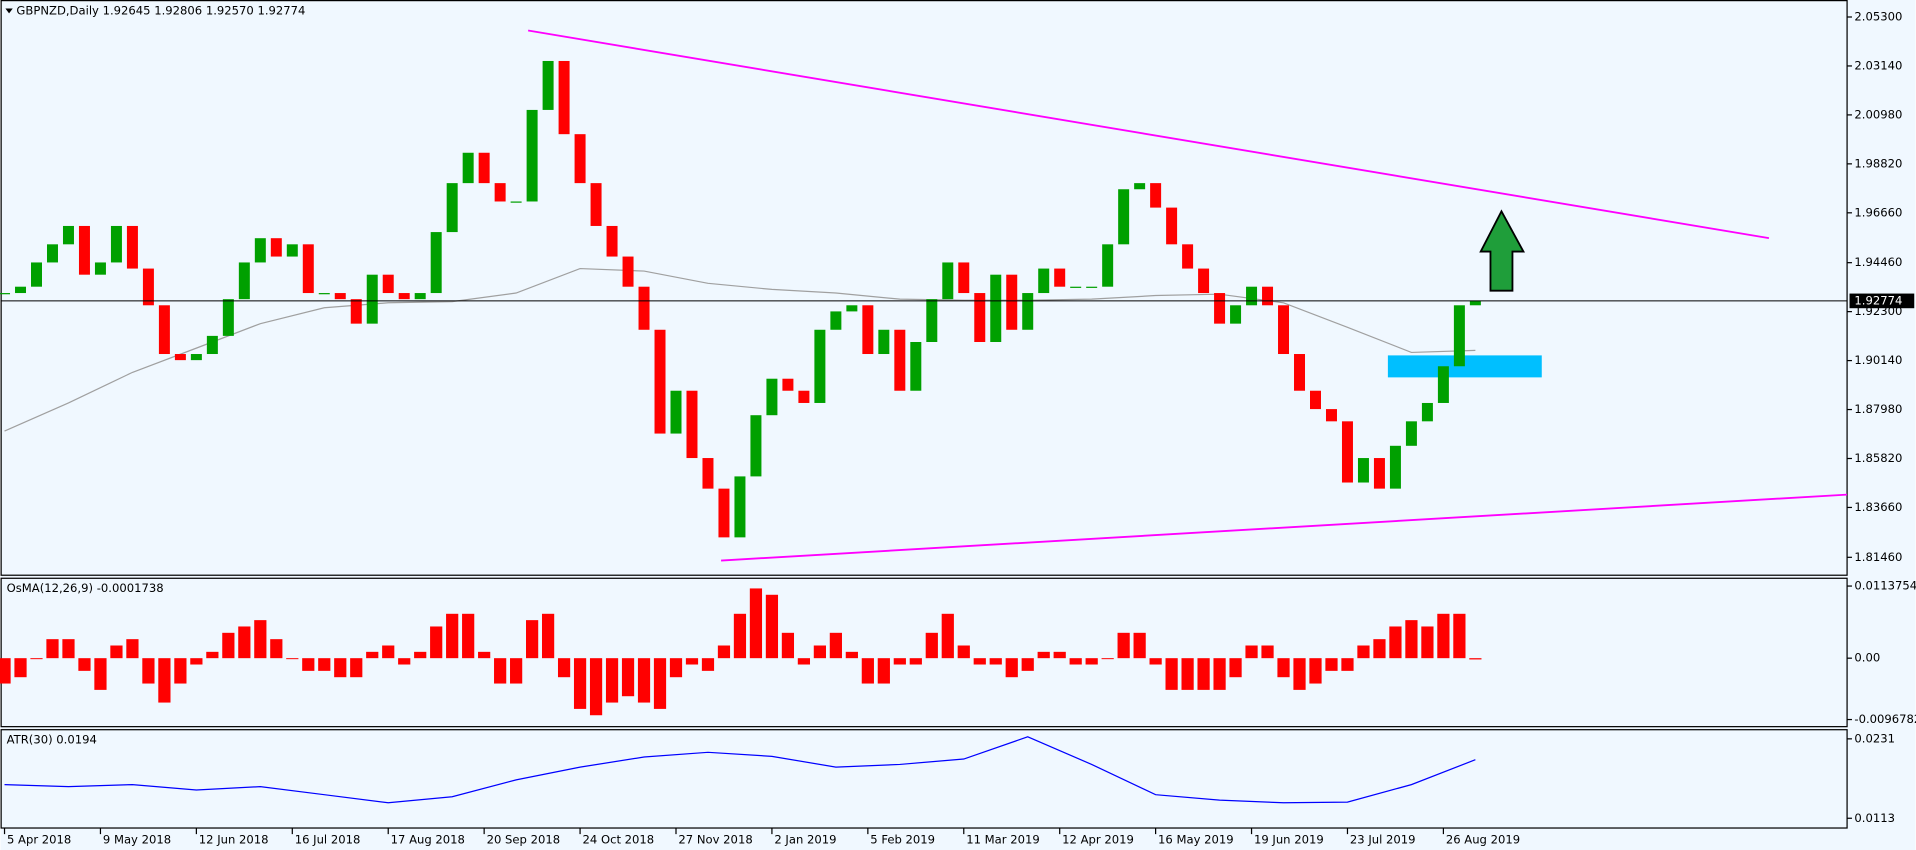 This screenshot has height=850, width=1916. I want to click on x-tick-label: 5 Apr 2018, so click(39, 840).